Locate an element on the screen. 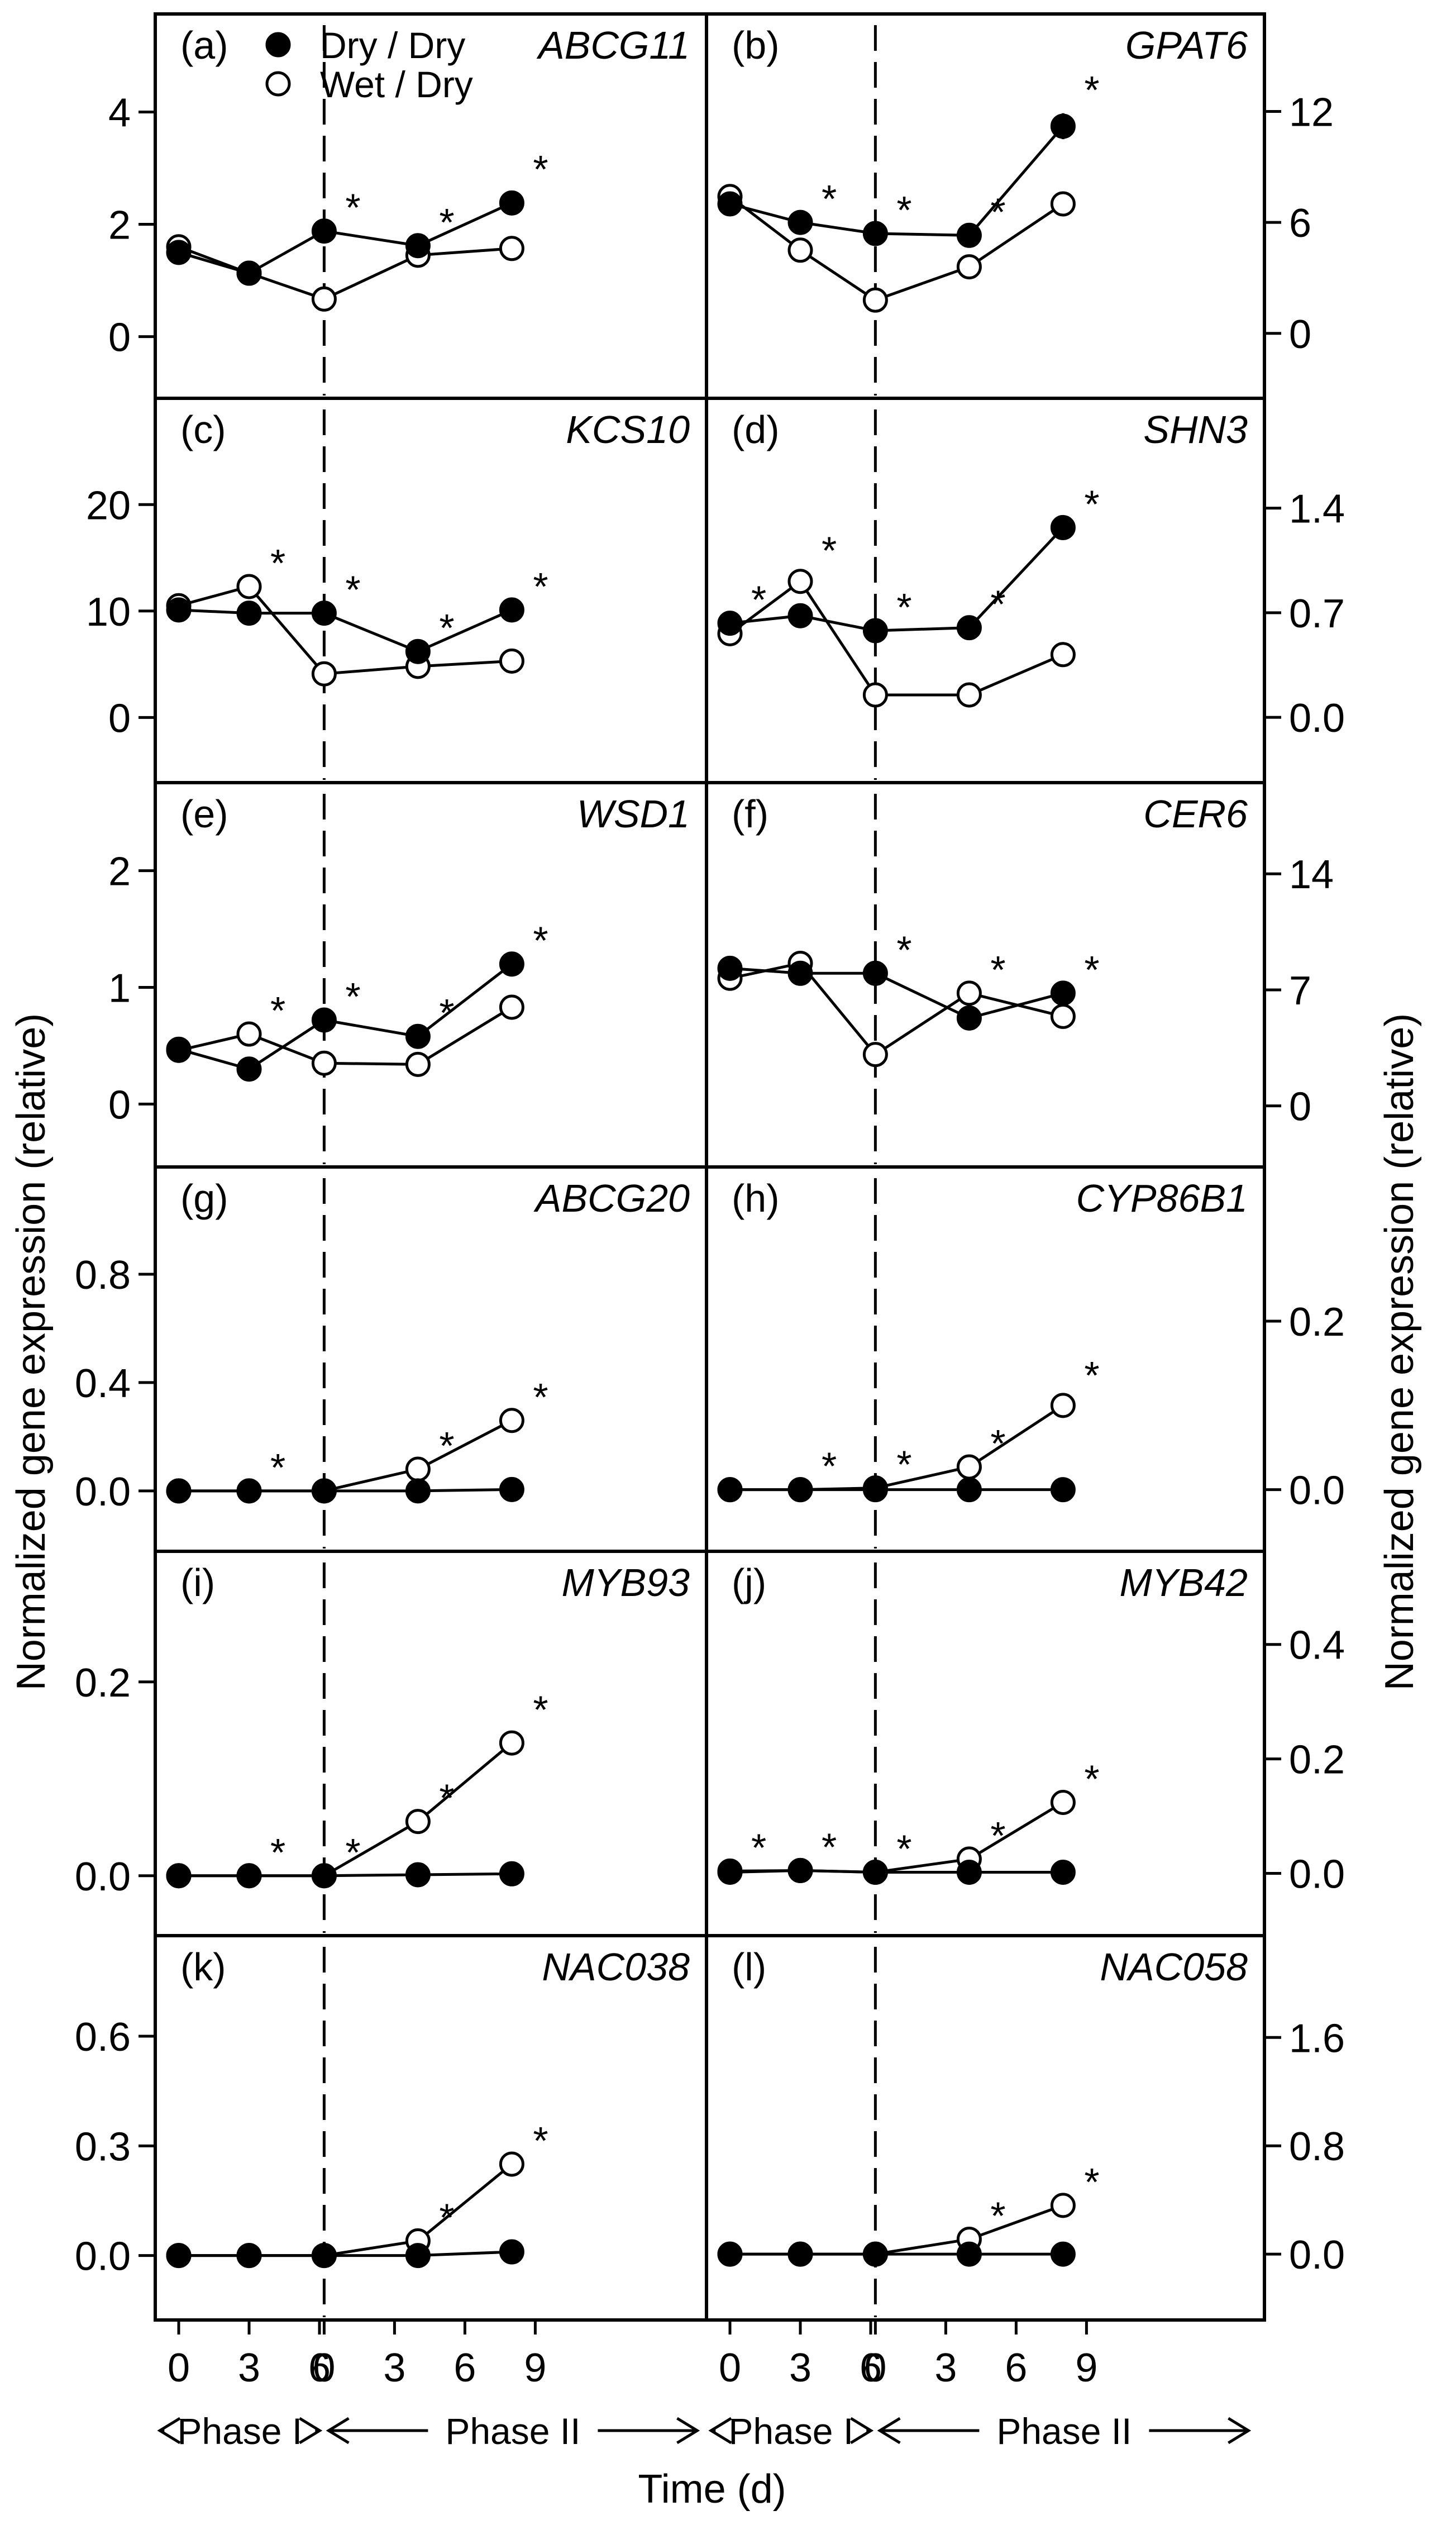  gene-name: ABCG20 is located at coordinates (611, 1198).